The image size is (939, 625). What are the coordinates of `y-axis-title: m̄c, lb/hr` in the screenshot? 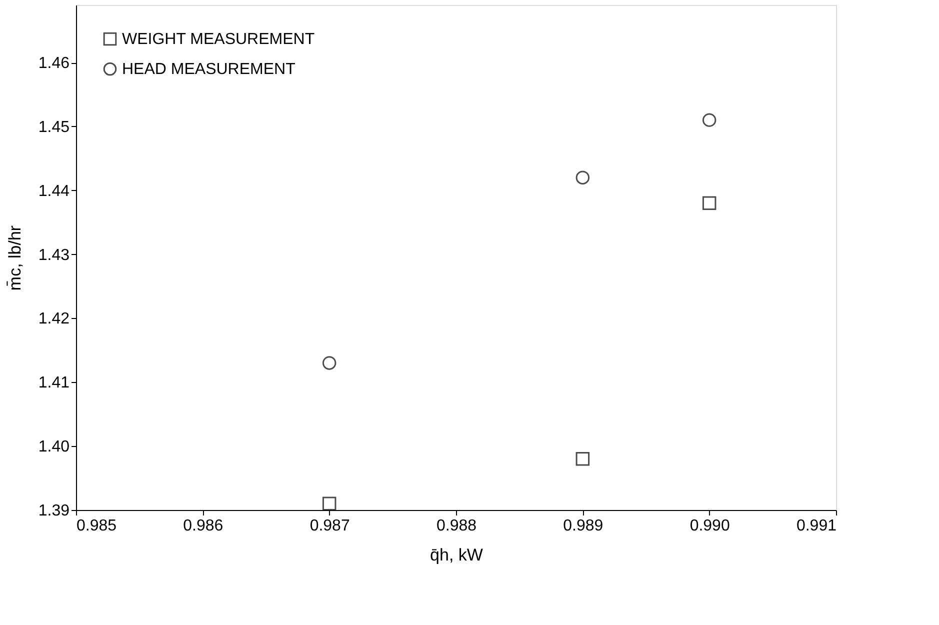 It's located at (14, 258).